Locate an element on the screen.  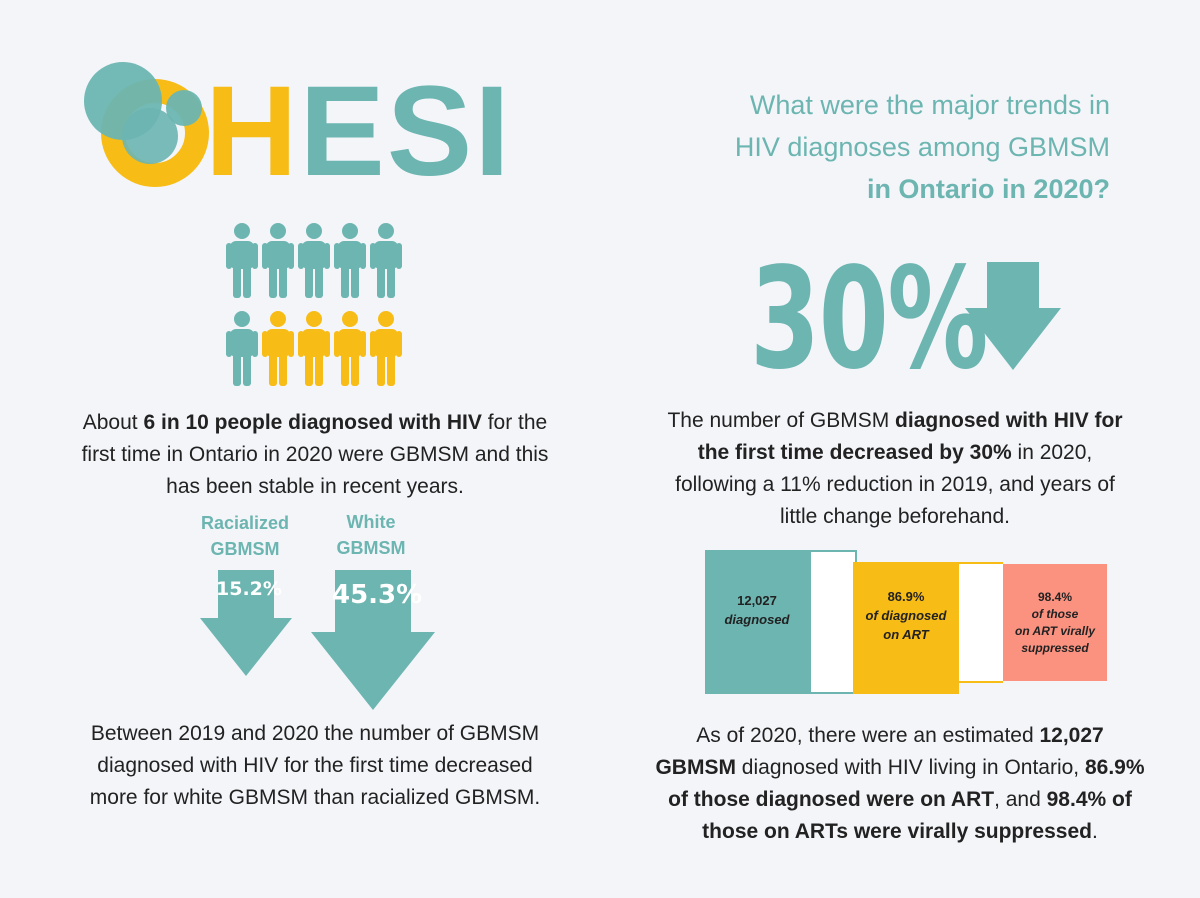
racialized-down-arrow-icon is located at coordinates (246, 623).